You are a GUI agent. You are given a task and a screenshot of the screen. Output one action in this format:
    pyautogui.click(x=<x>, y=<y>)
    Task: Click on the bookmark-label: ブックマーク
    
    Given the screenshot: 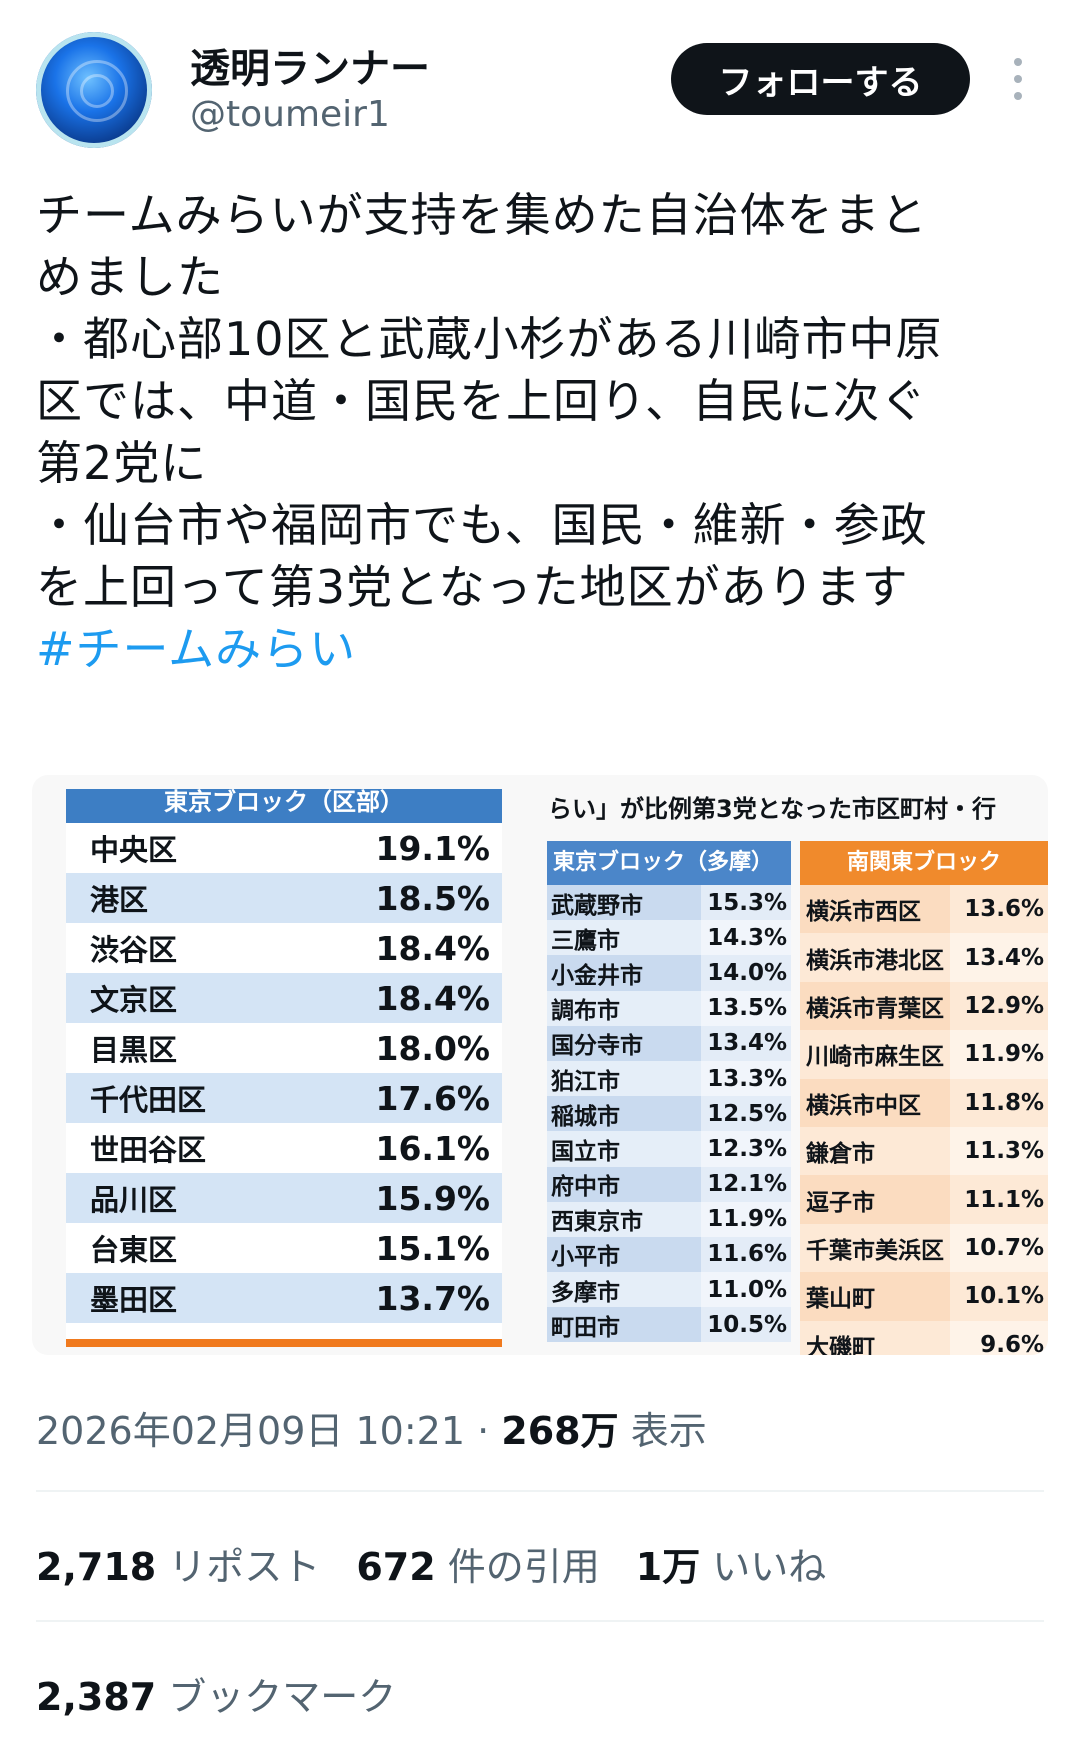 What is the action you would take?
    pyautogui.click(x=282, y=1697)
    